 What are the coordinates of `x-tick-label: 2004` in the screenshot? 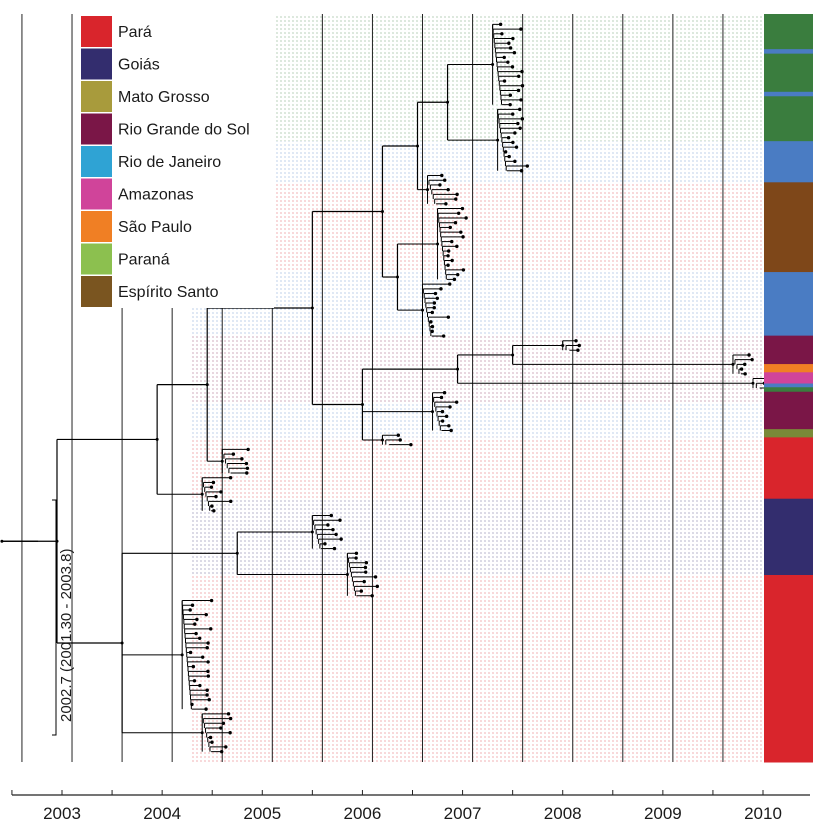 It's located at (162, 813).